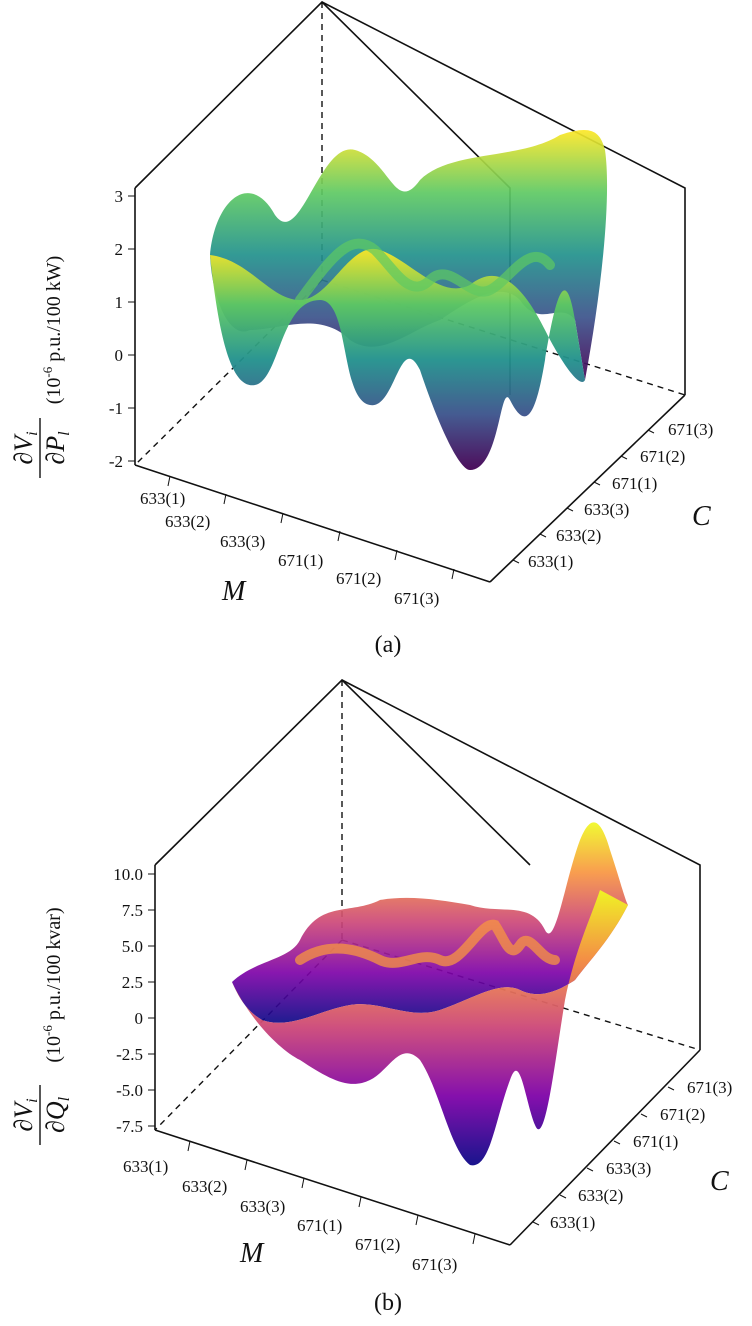 The width and height of the screenshot is (752, 1326). I want to click on c-axis-name-b: C, so click(719, 1181).